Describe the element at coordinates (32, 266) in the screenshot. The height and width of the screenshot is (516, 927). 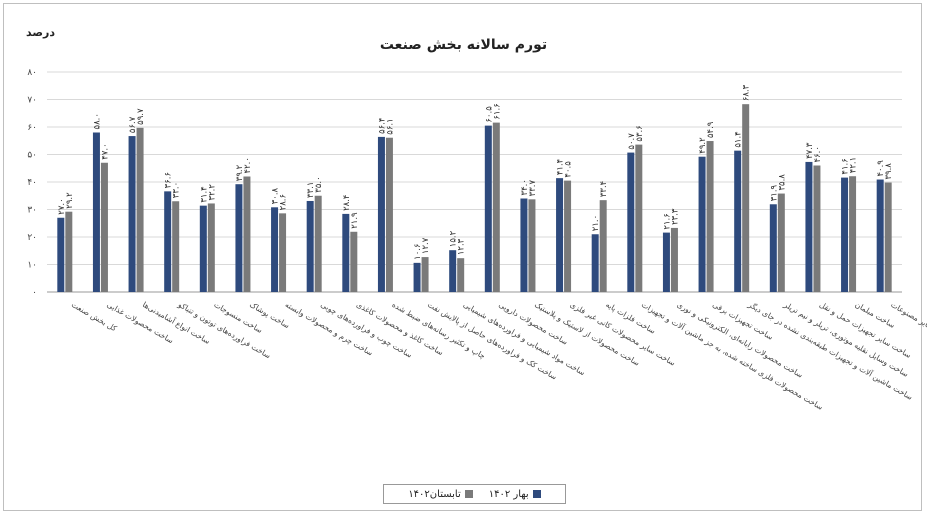
I see `y-tick-label: ۱۰` at that location.